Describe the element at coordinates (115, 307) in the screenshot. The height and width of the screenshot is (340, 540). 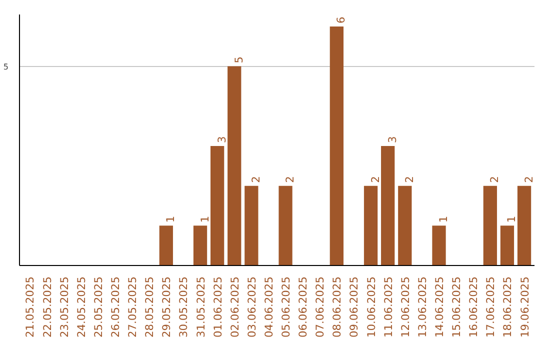
I see `x-tick-label: 26.05.2025` at that location.